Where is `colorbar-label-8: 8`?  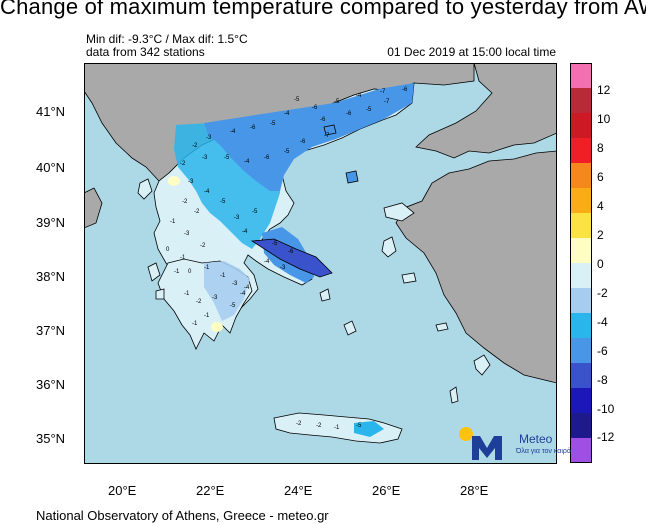
colorbar-label-8: 8 is located at coordinates (600, 148).